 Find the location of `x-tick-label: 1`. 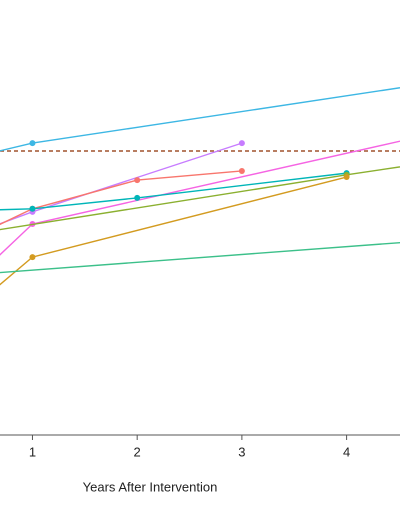

x-tick-label: 1 is located at coordinates (32, 451).